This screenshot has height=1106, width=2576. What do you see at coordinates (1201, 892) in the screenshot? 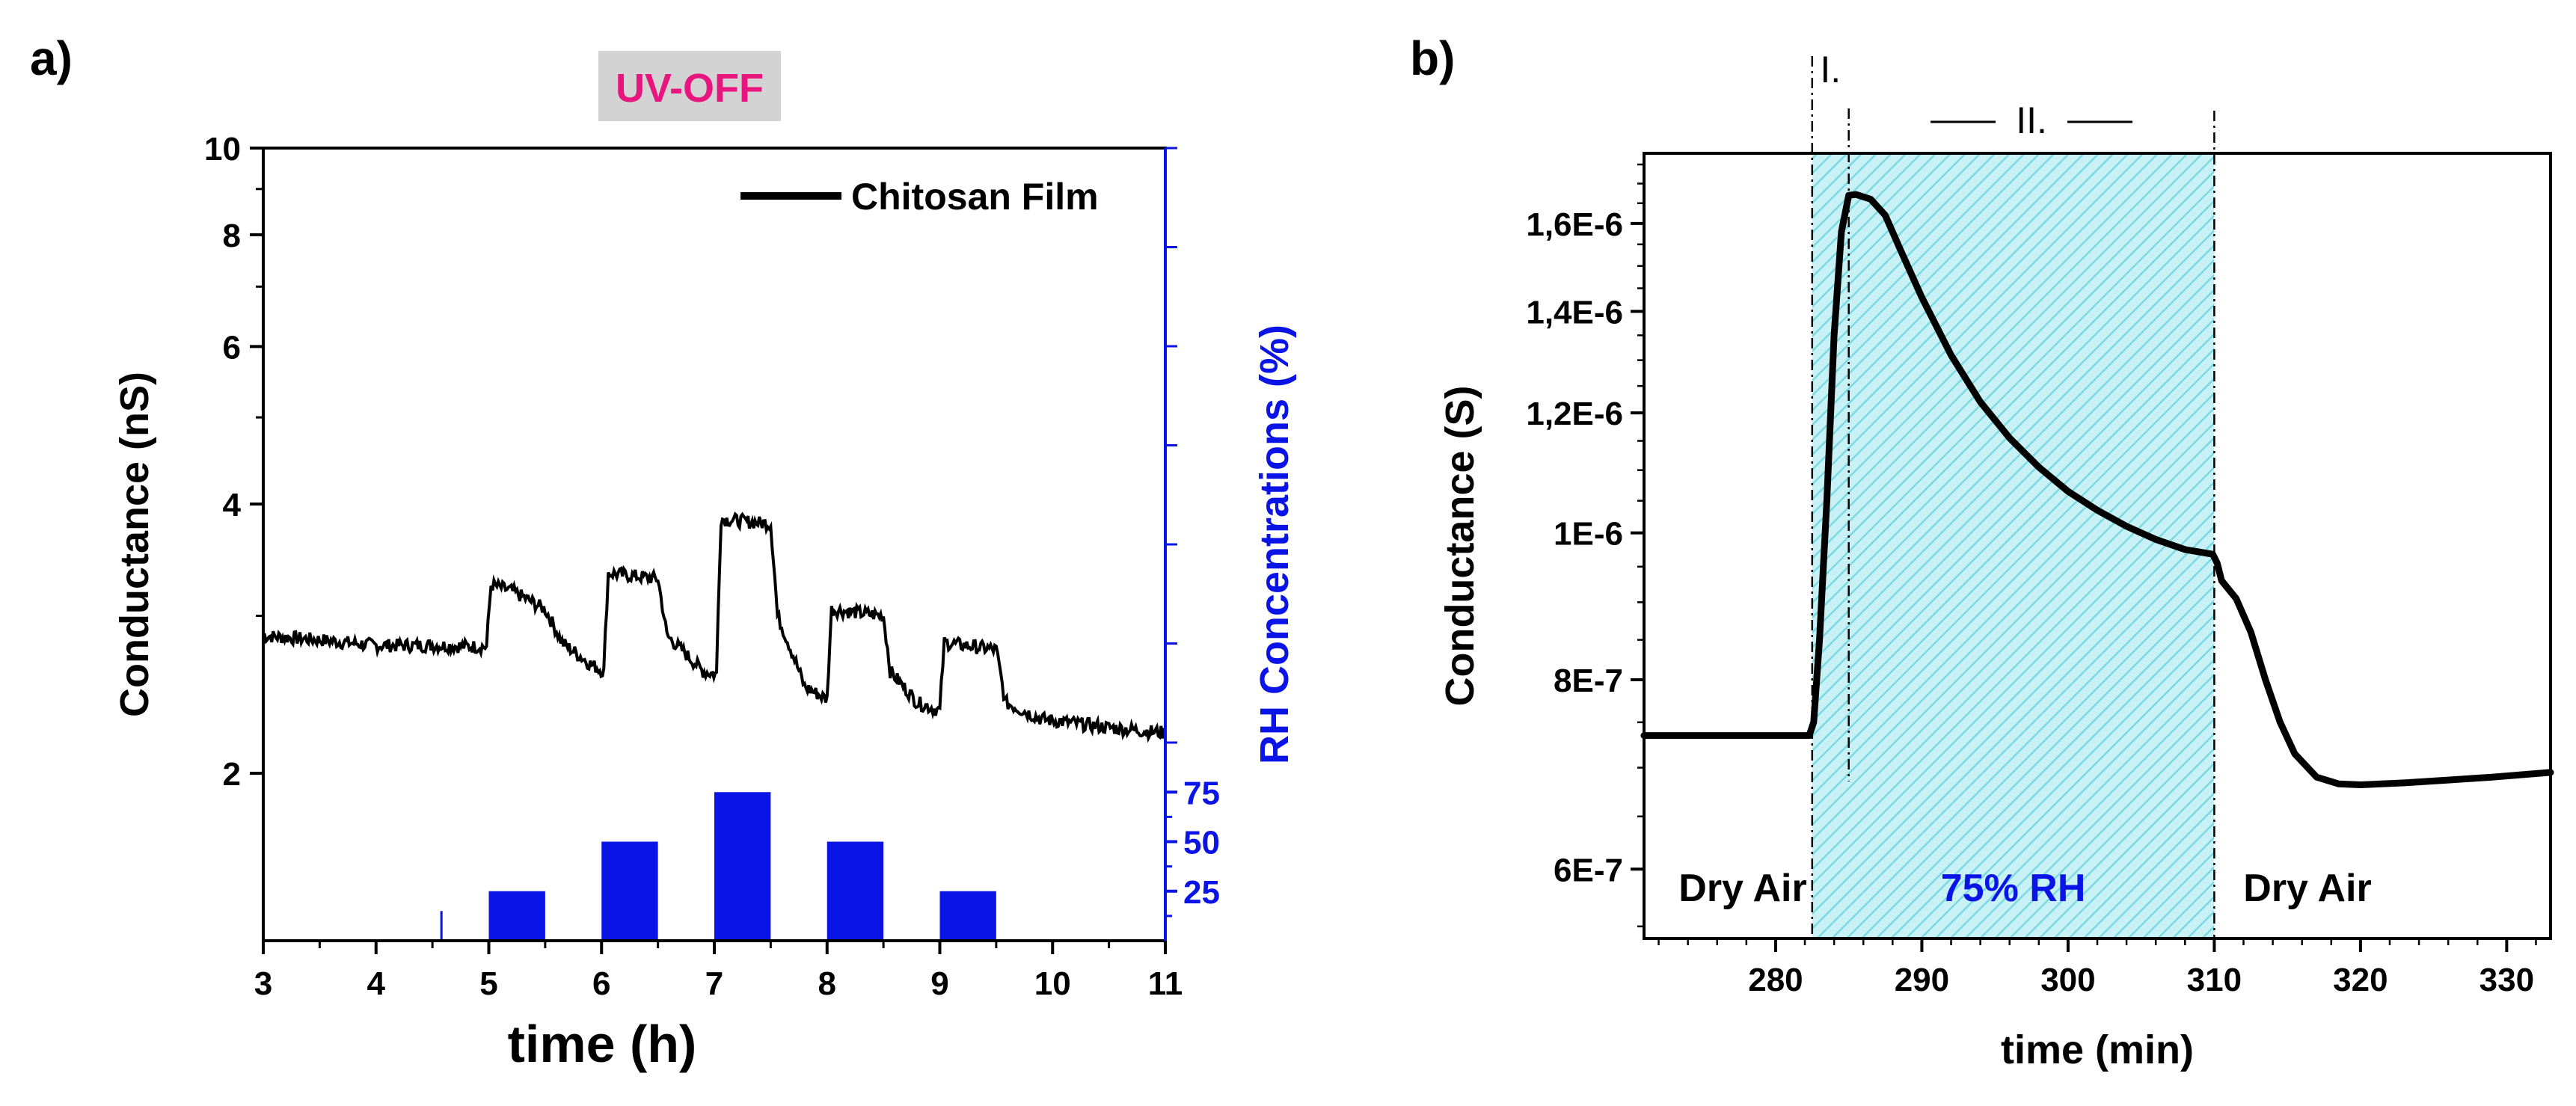
I see `y2-tick-label: 25` at bounding box center [1201, 892].